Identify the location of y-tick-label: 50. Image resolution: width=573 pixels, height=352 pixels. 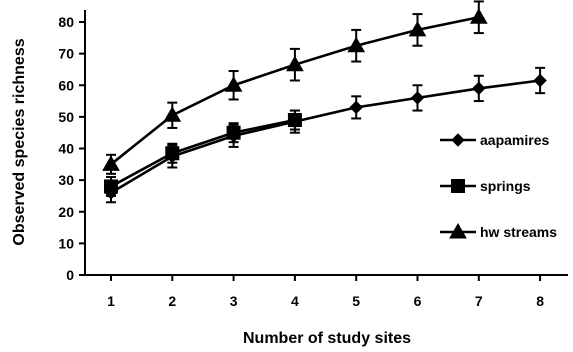
(66, 117).